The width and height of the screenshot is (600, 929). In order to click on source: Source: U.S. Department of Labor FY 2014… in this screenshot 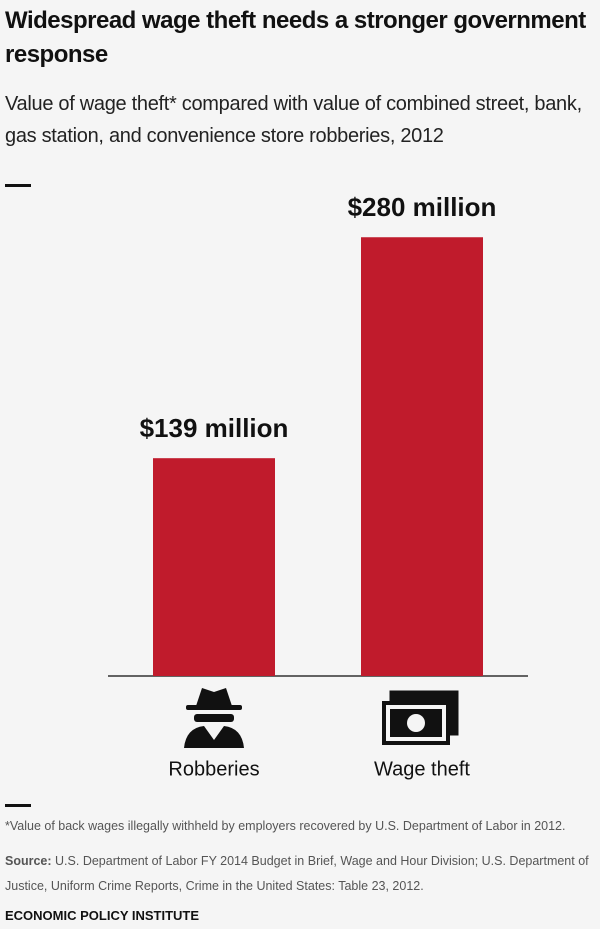, I will do `click(302, 874)`.